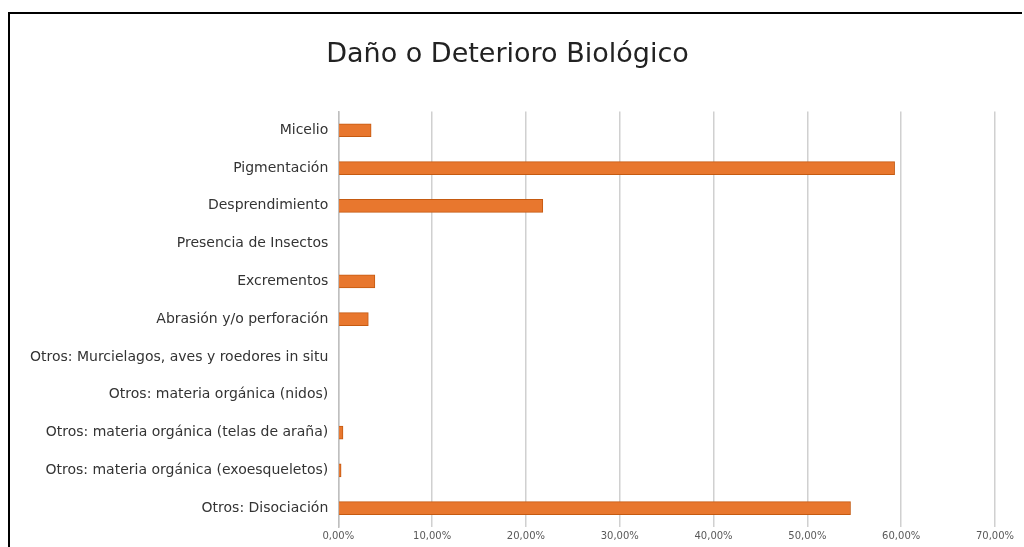  I want to click on x-tick-label: 30,00%, so click(619, 535).